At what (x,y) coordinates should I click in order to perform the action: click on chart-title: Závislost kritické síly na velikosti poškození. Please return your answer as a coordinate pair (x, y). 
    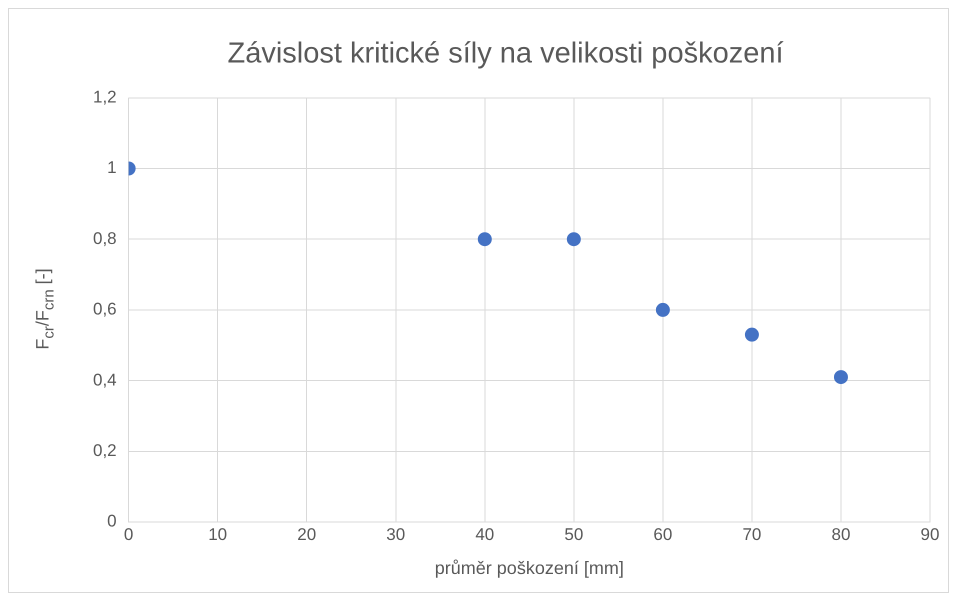
    Looking at the image, I should click on (505, 53).